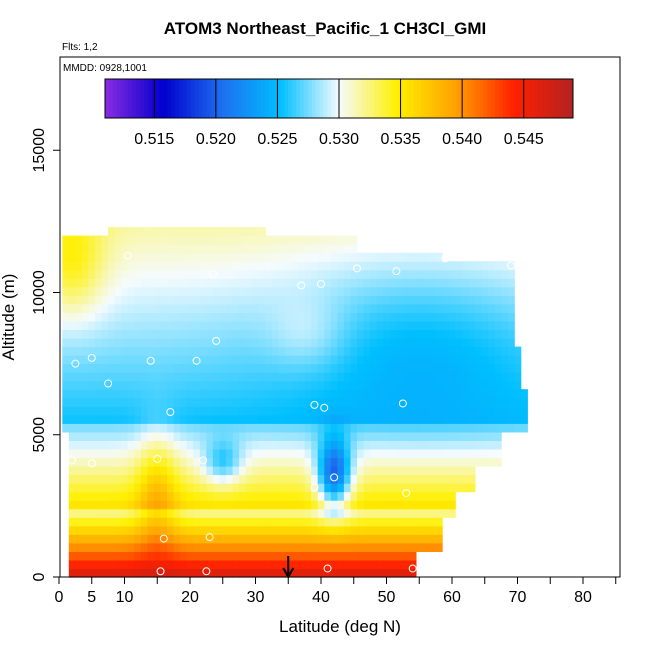 The image size is (650, 650). I want to click on sample-point, so click(72, 460).